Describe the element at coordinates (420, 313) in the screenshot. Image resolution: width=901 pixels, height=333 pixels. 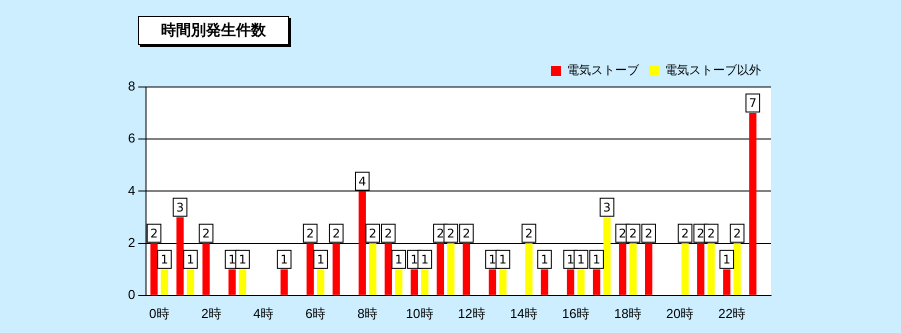
I see `x-tick-label: 10時` at that location.